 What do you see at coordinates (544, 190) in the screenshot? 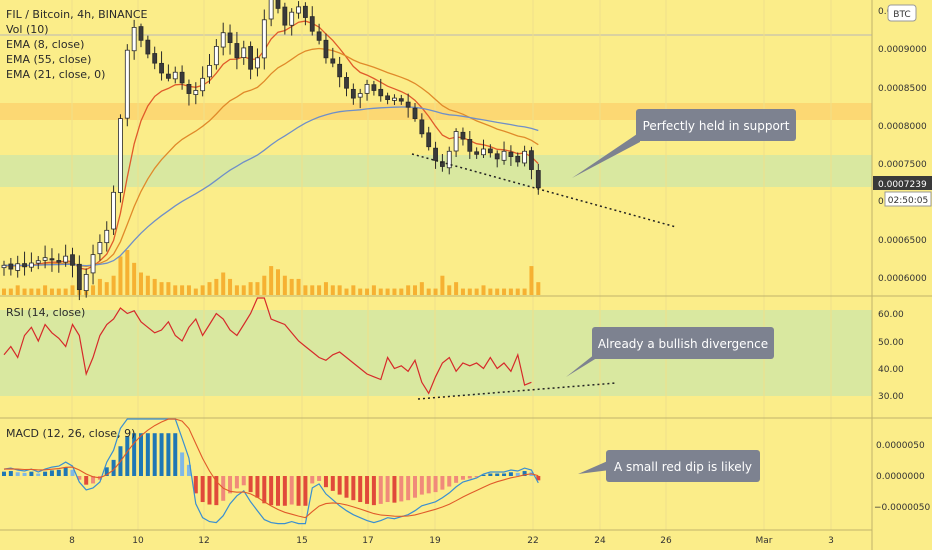
I see `price-trendline` at bounding box center [544, 190].